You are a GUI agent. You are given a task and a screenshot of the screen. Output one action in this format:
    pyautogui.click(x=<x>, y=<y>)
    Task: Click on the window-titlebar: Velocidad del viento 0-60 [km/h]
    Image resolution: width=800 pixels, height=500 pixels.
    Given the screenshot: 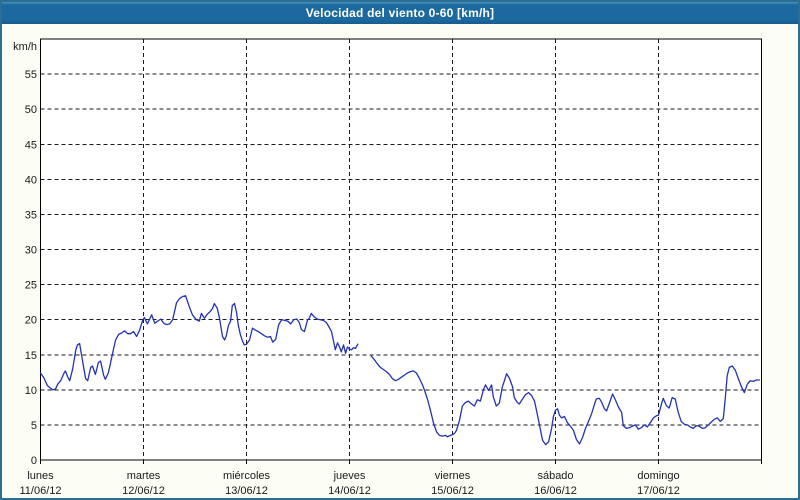 What is the action you would take?
    pyautogui.click(x=400, y=13)
    